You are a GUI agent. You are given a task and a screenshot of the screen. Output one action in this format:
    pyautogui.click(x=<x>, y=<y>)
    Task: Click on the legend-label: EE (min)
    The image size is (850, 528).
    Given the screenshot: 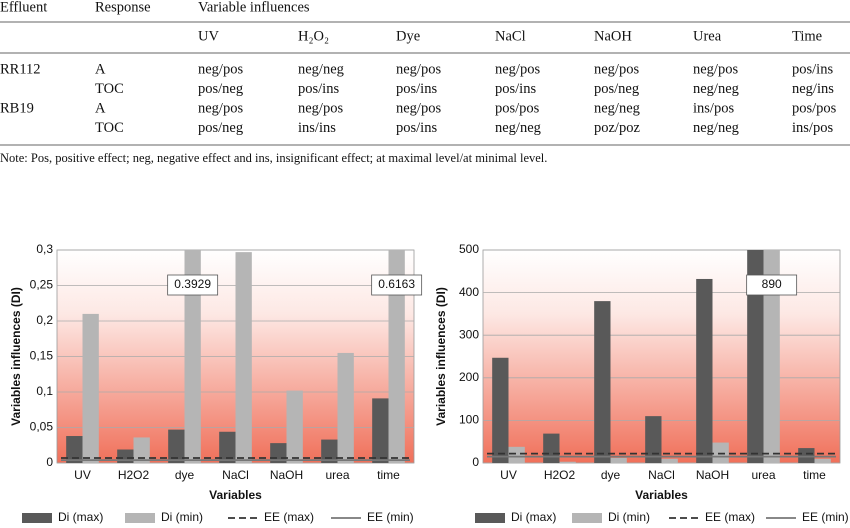 What is the action you would take?
    pyautogui.click(x=390, y=517)
    